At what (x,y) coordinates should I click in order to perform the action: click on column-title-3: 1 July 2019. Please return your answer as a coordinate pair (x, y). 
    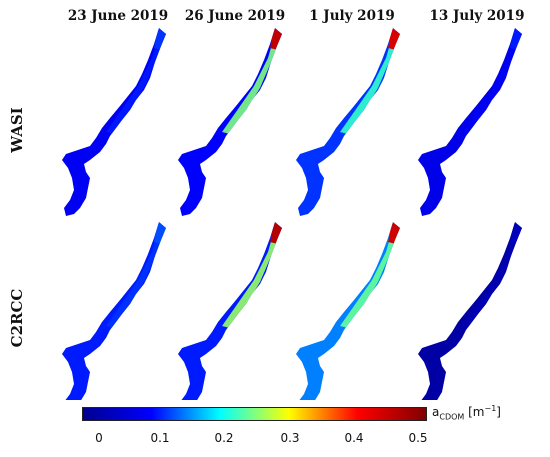
    Looking at the image, I should click on (352, 16).